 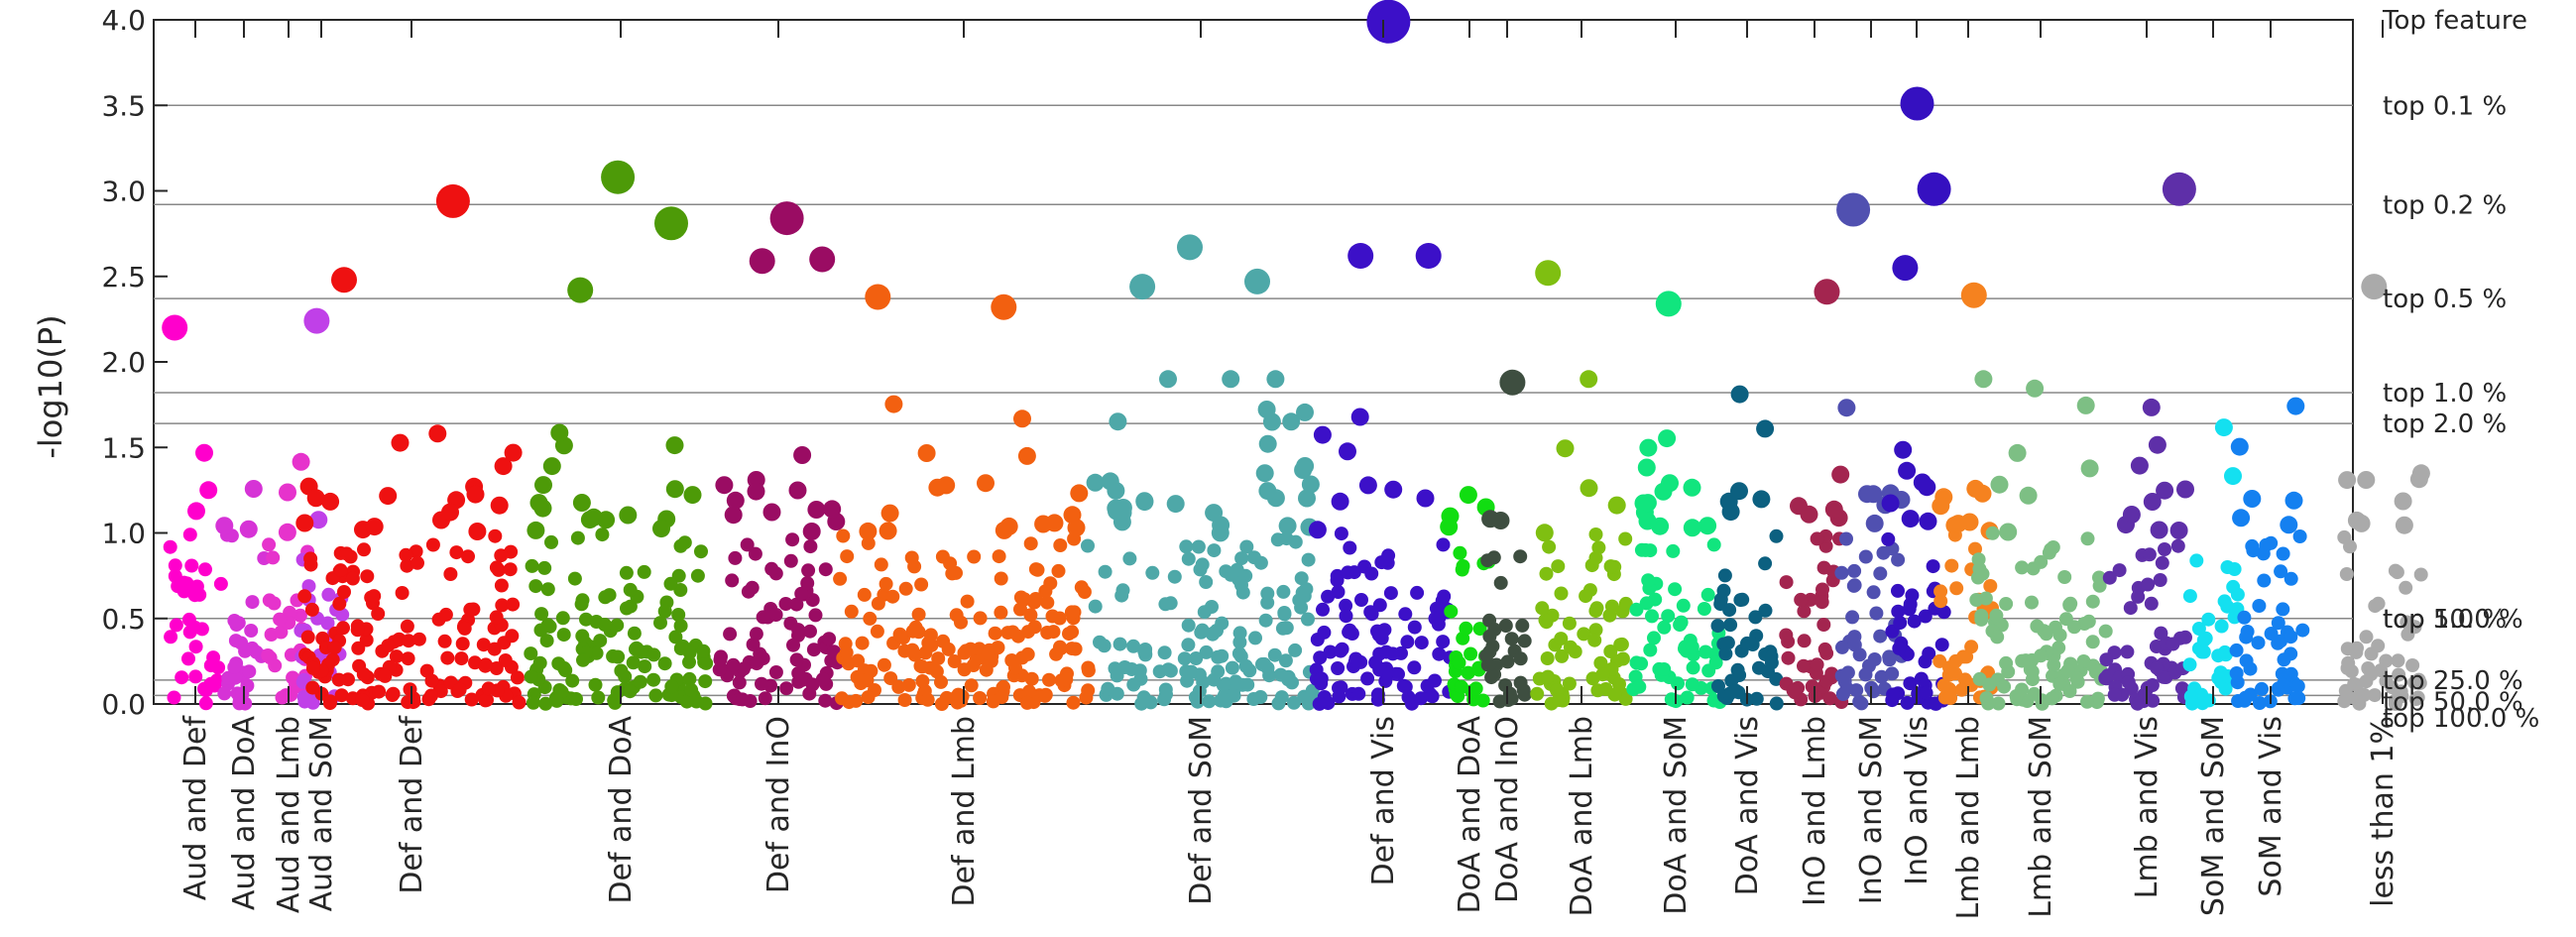 I want to click on category-label: Def and InO, so click(x=779, y=804).